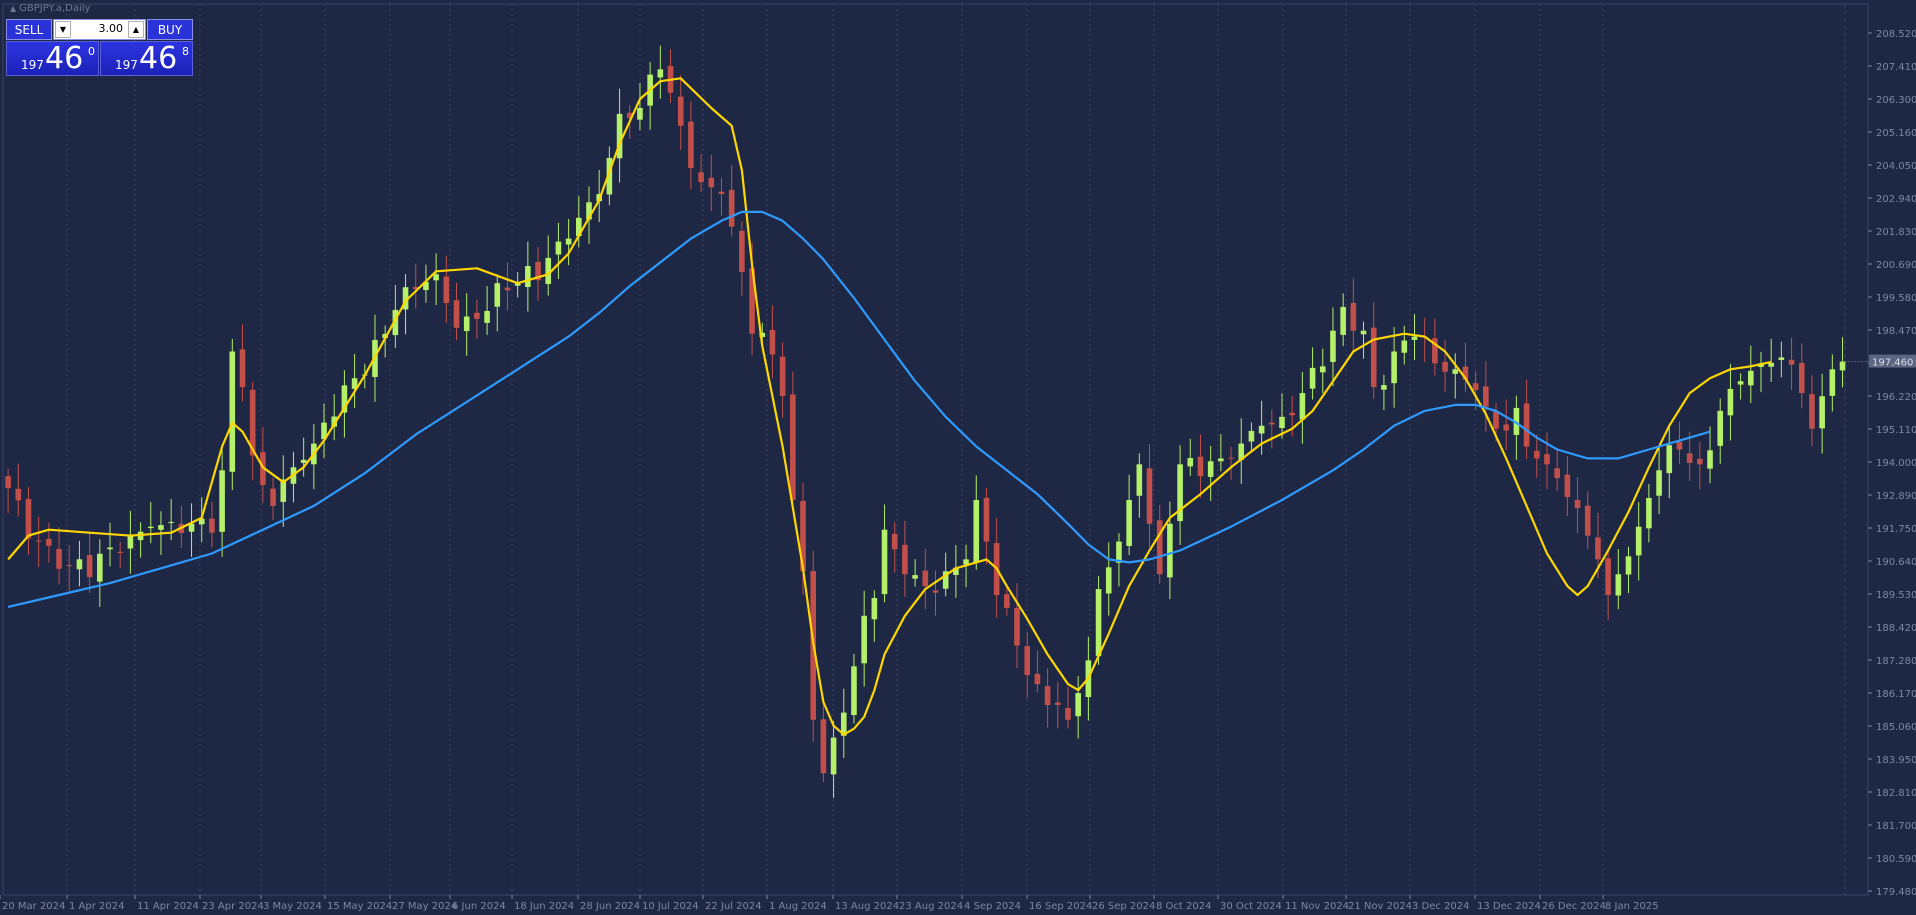 The image size is (1916, 915). I want to click on x-tick-label: 8 Oct 2024, so click(1183, 906).